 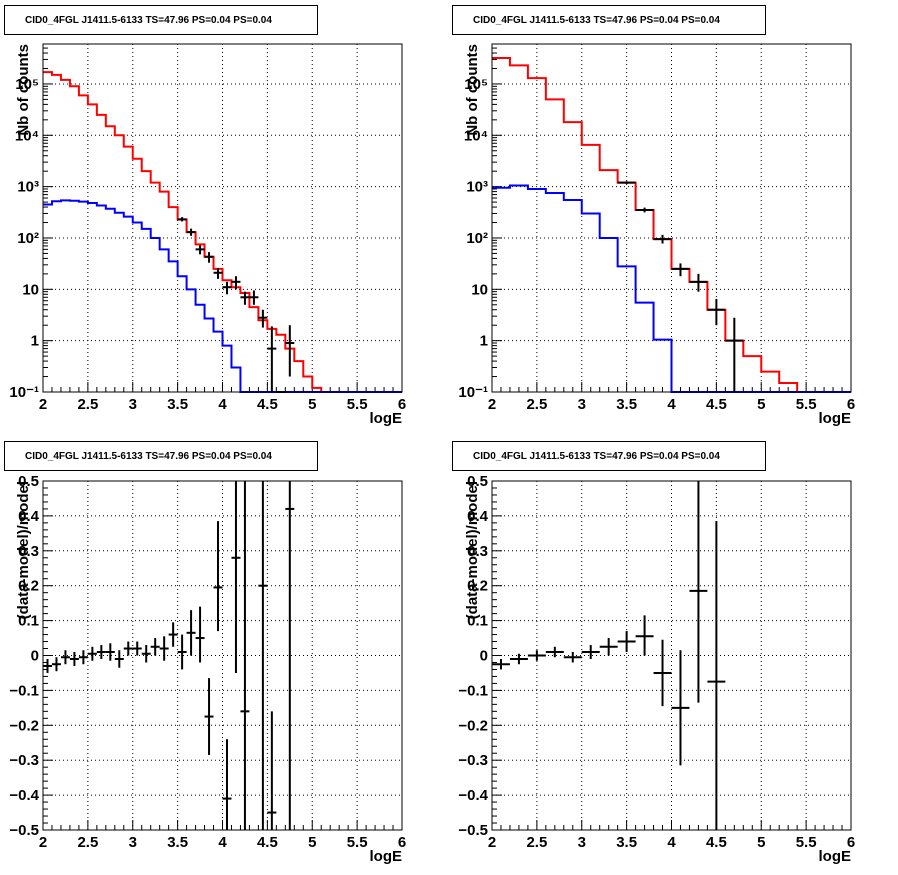 I want to click on series-0-errorbars, so click(x=169, y=655).